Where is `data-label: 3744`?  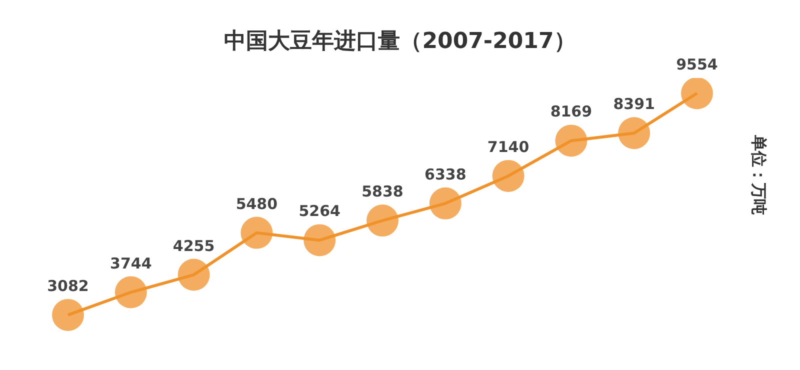
data-label: 3744 is located at coordinates (131, 263).